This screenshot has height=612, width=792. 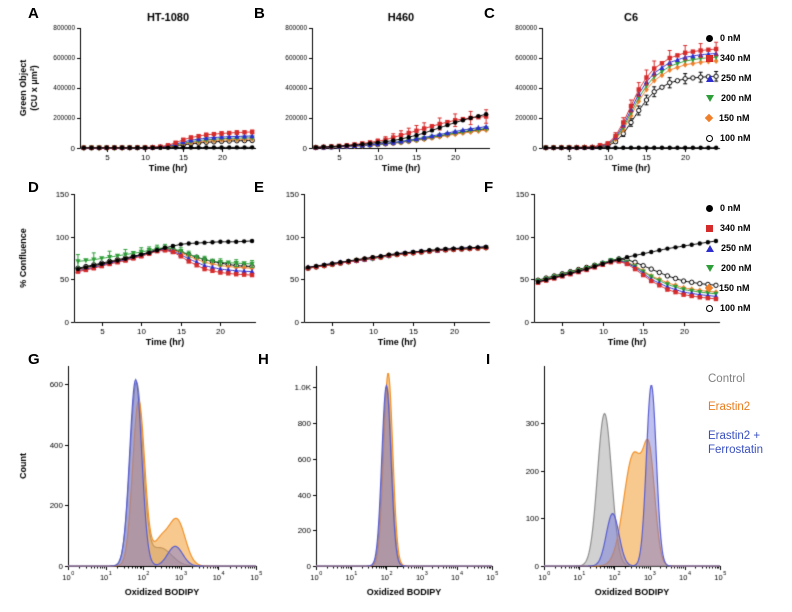 What do you see at coordinates (612, 93) in the screenshot?
I see `panel-c-chart` at bounding box center [612, 93].